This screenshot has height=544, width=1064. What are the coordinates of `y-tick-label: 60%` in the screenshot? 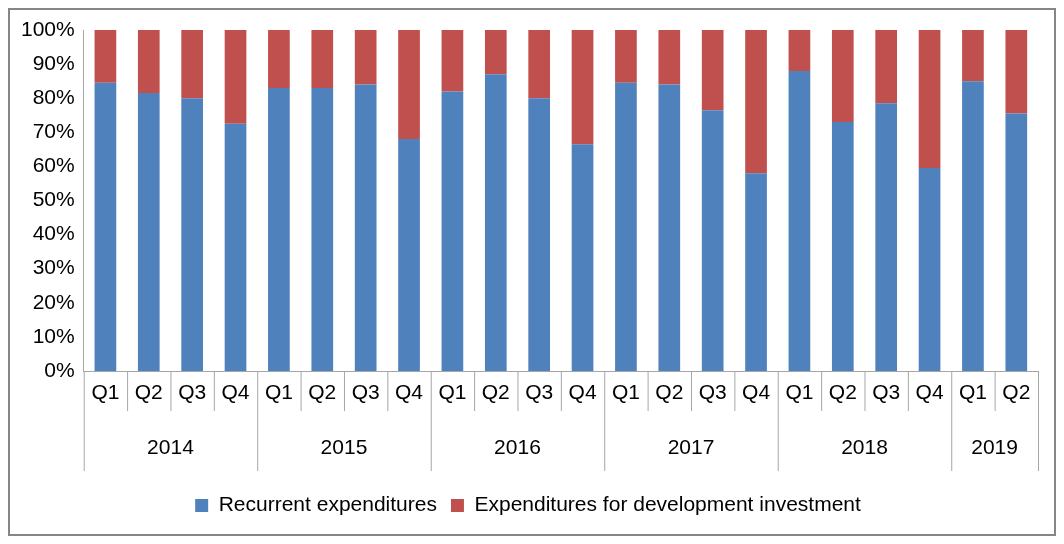 It's located at (53, 165).